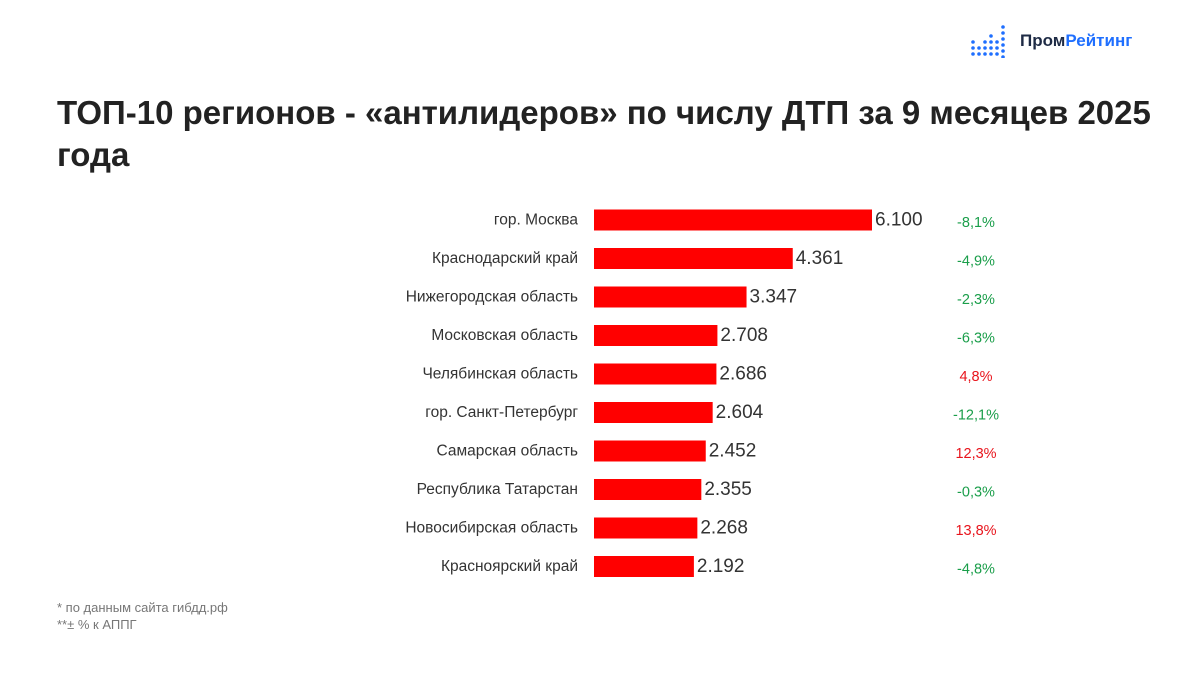 This screenshot has height=675, width=1200. Describe the element at coordinates (976, 223) in the screenshot. I see `change-label: -8,1%` at that location.